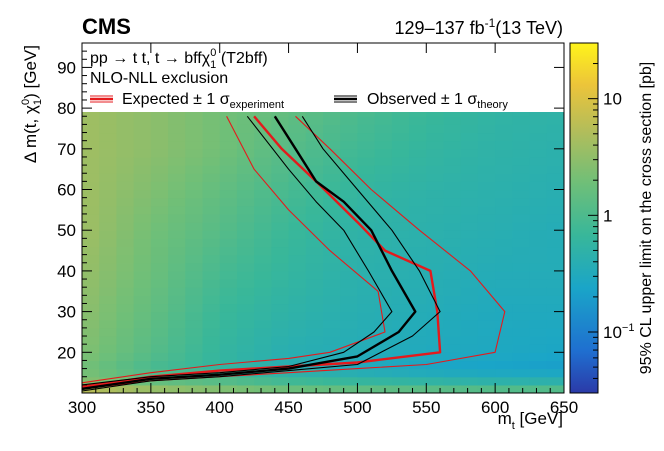 The image size is (664, 451). What do you see at coordinates (159, 78) in the screenshot?
I see `method-label: NLO-NLL exclusion` at bounding box center [159, 78].